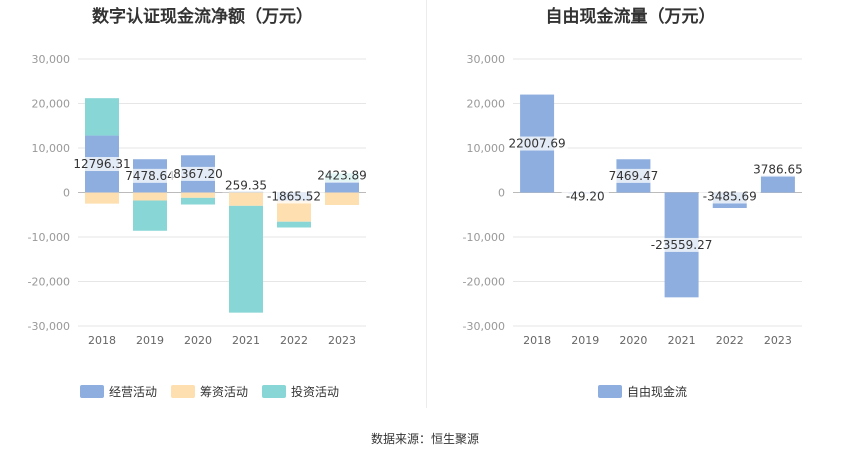  I want to click on data-label: -1865.52, so click(294, 197).